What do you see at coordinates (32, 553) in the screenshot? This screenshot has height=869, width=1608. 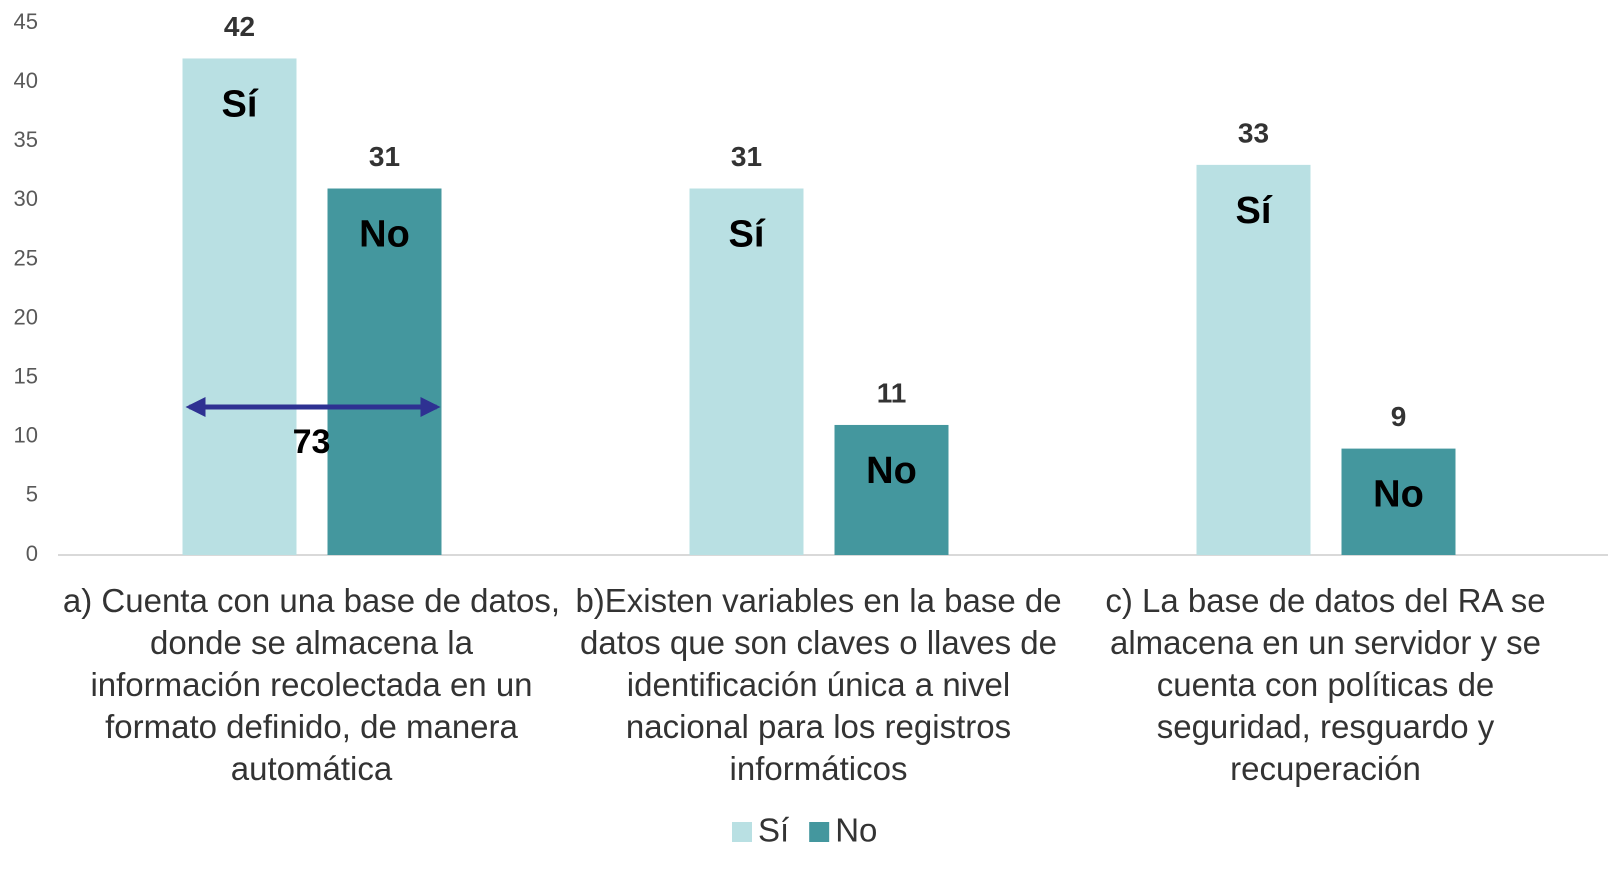 I see `y-tick-label: 0` at bounding box center [32, 553].